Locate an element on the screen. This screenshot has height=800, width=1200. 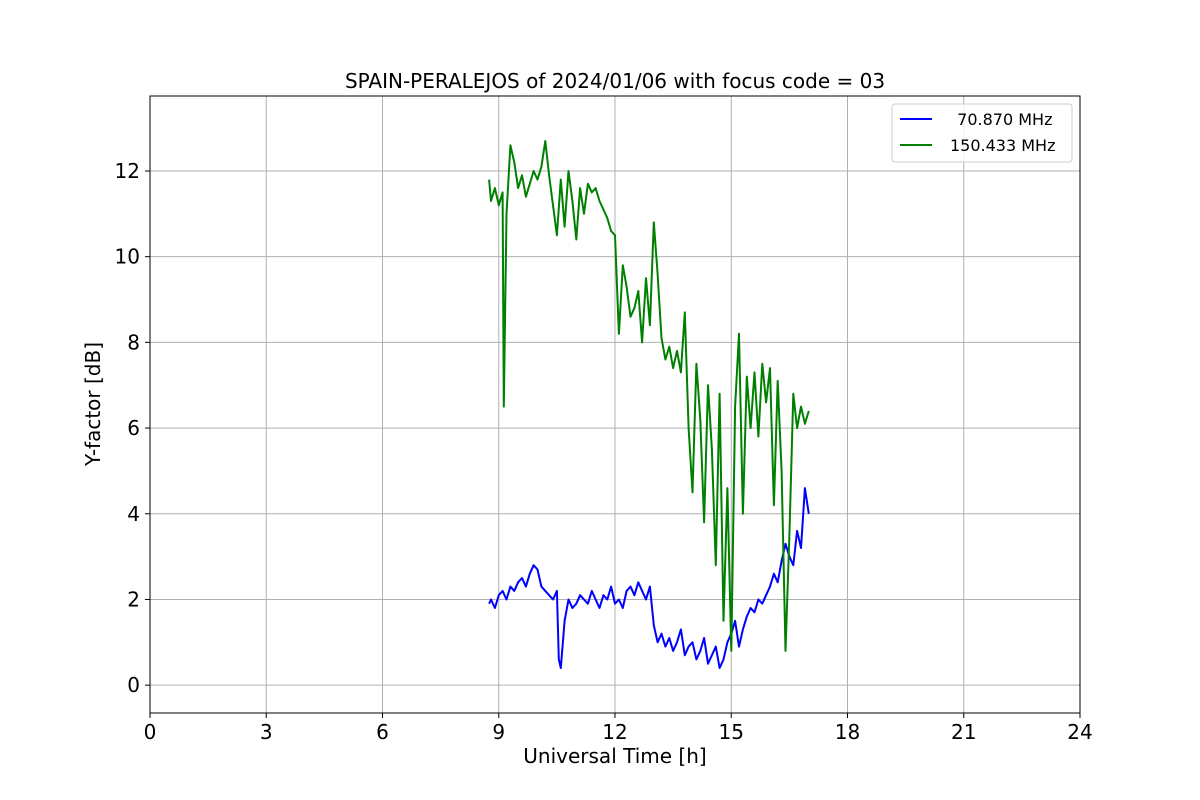
legend-box is located at coordinates (982, 133).